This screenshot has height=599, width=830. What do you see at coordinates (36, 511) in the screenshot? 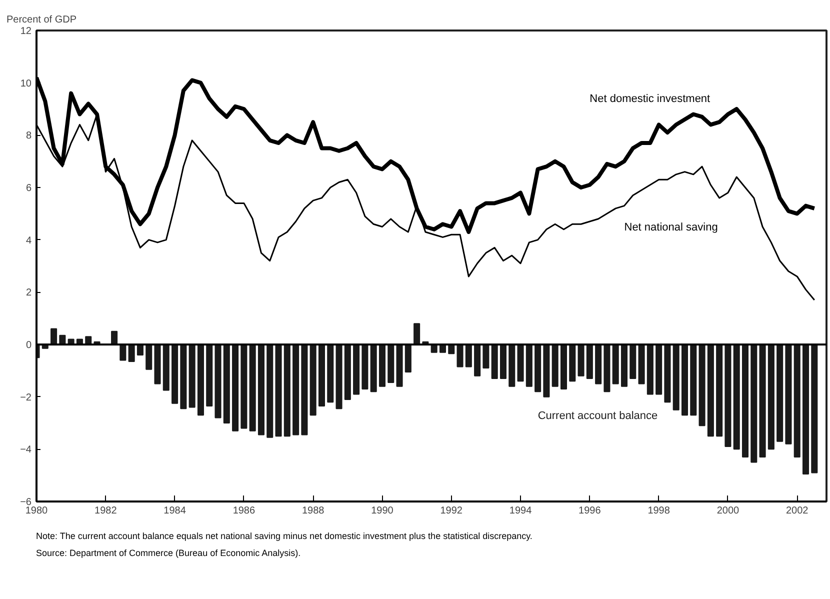
I see `x-tick-label: 1980` at bounding box center [36, 511].